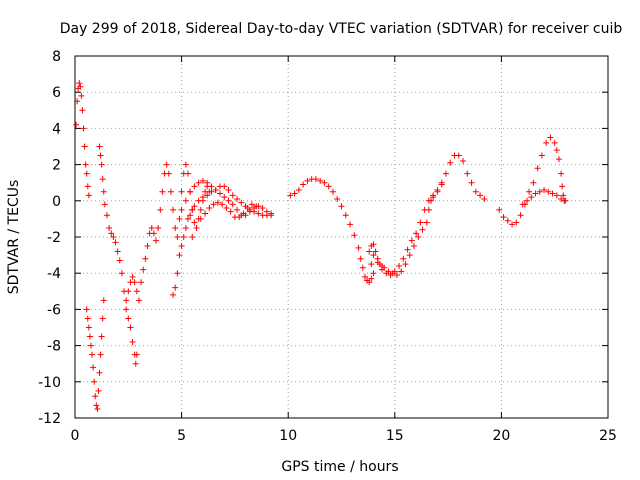  I want to click on x-tick-label: 20, so click(501, 436).